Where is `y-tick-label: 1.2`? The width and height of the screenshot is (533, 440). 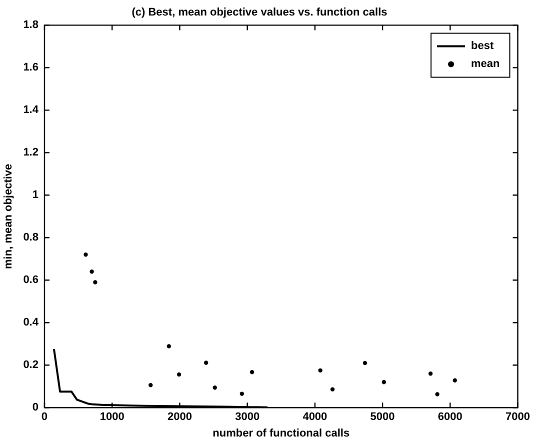 y-tick-label: 1.2 is located at coordinates (30, 152).